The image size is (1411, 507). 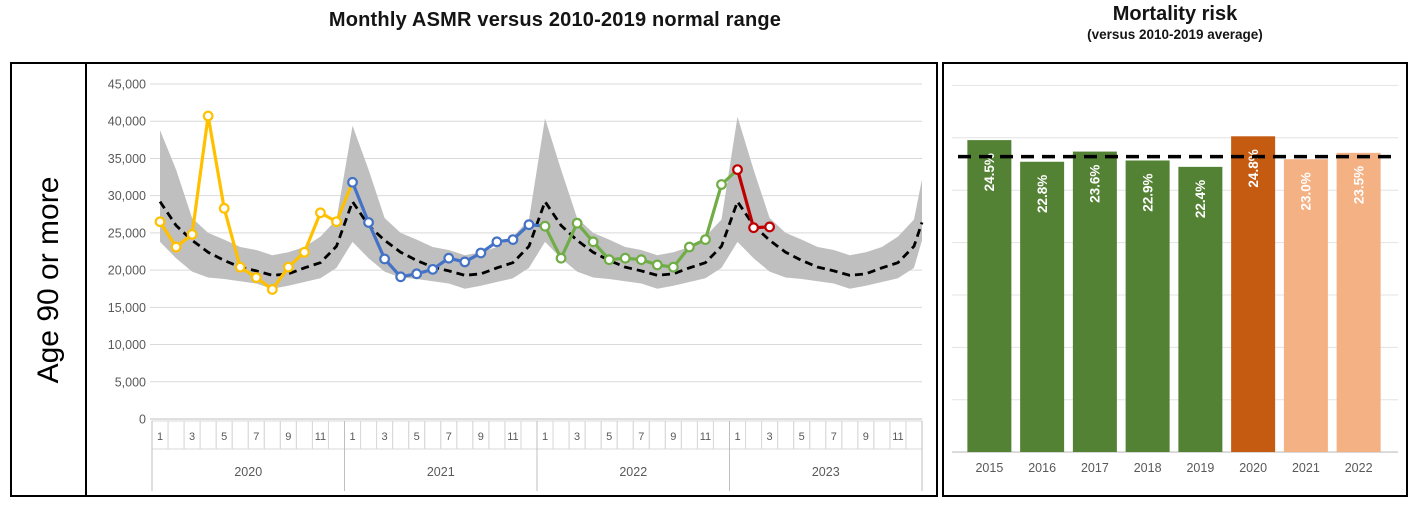 I want to click on y-axis-row-label: Age 90 or more, so click(x=48, y=279).